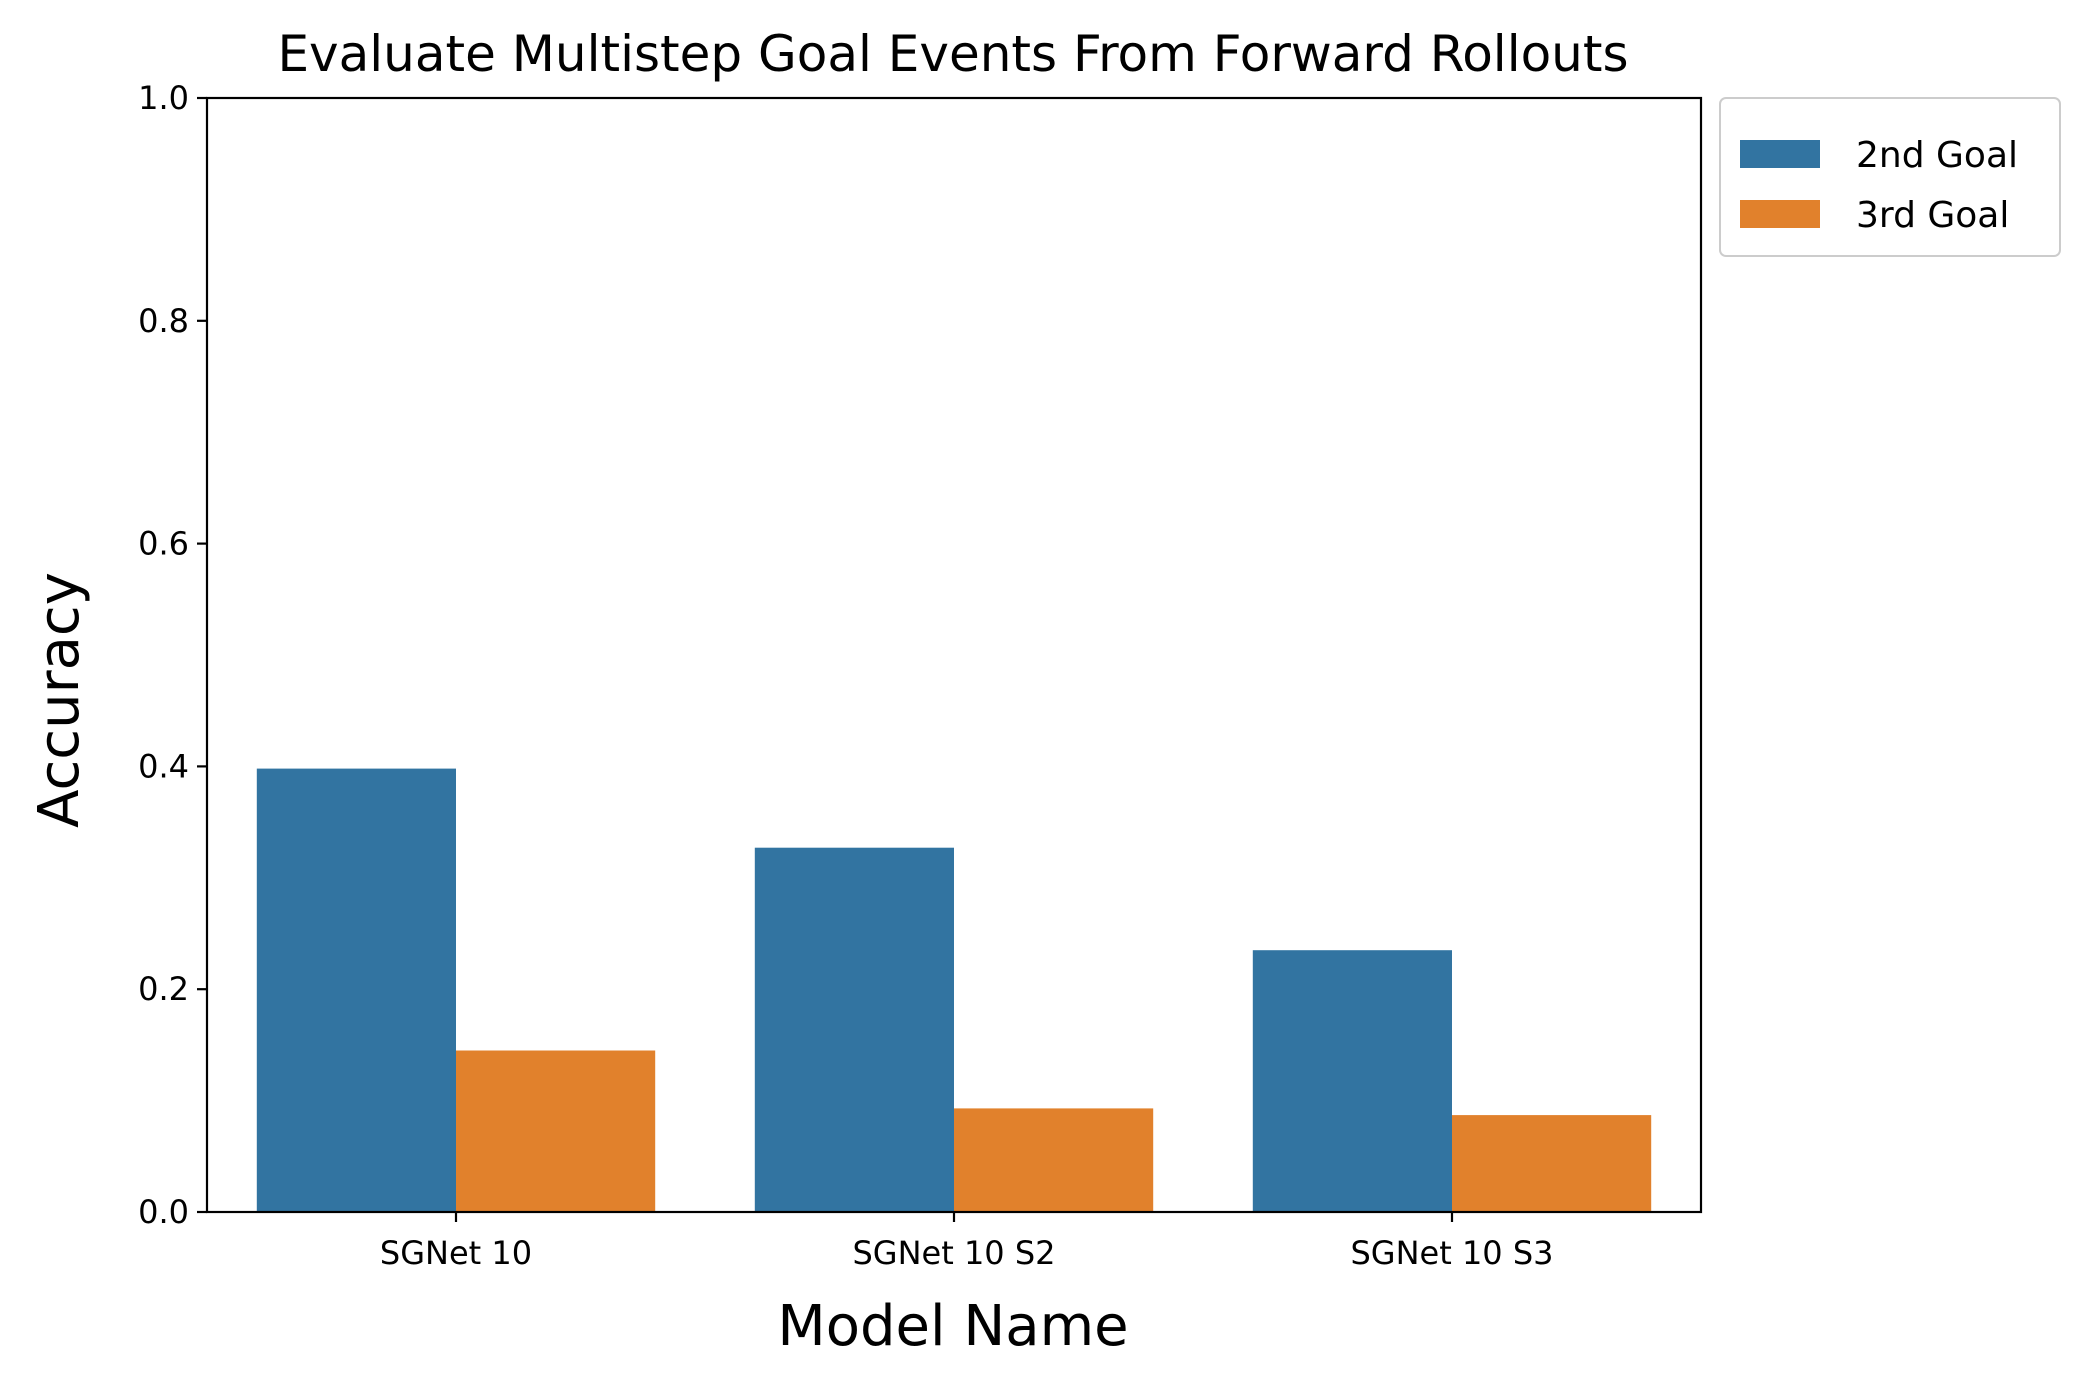 This screenshot has height=1388, width=2082. What do you see at coordinates (163, 766) in the screenshot?
I see `y-tick-label: 0.4` at bounding box center [163, 766].